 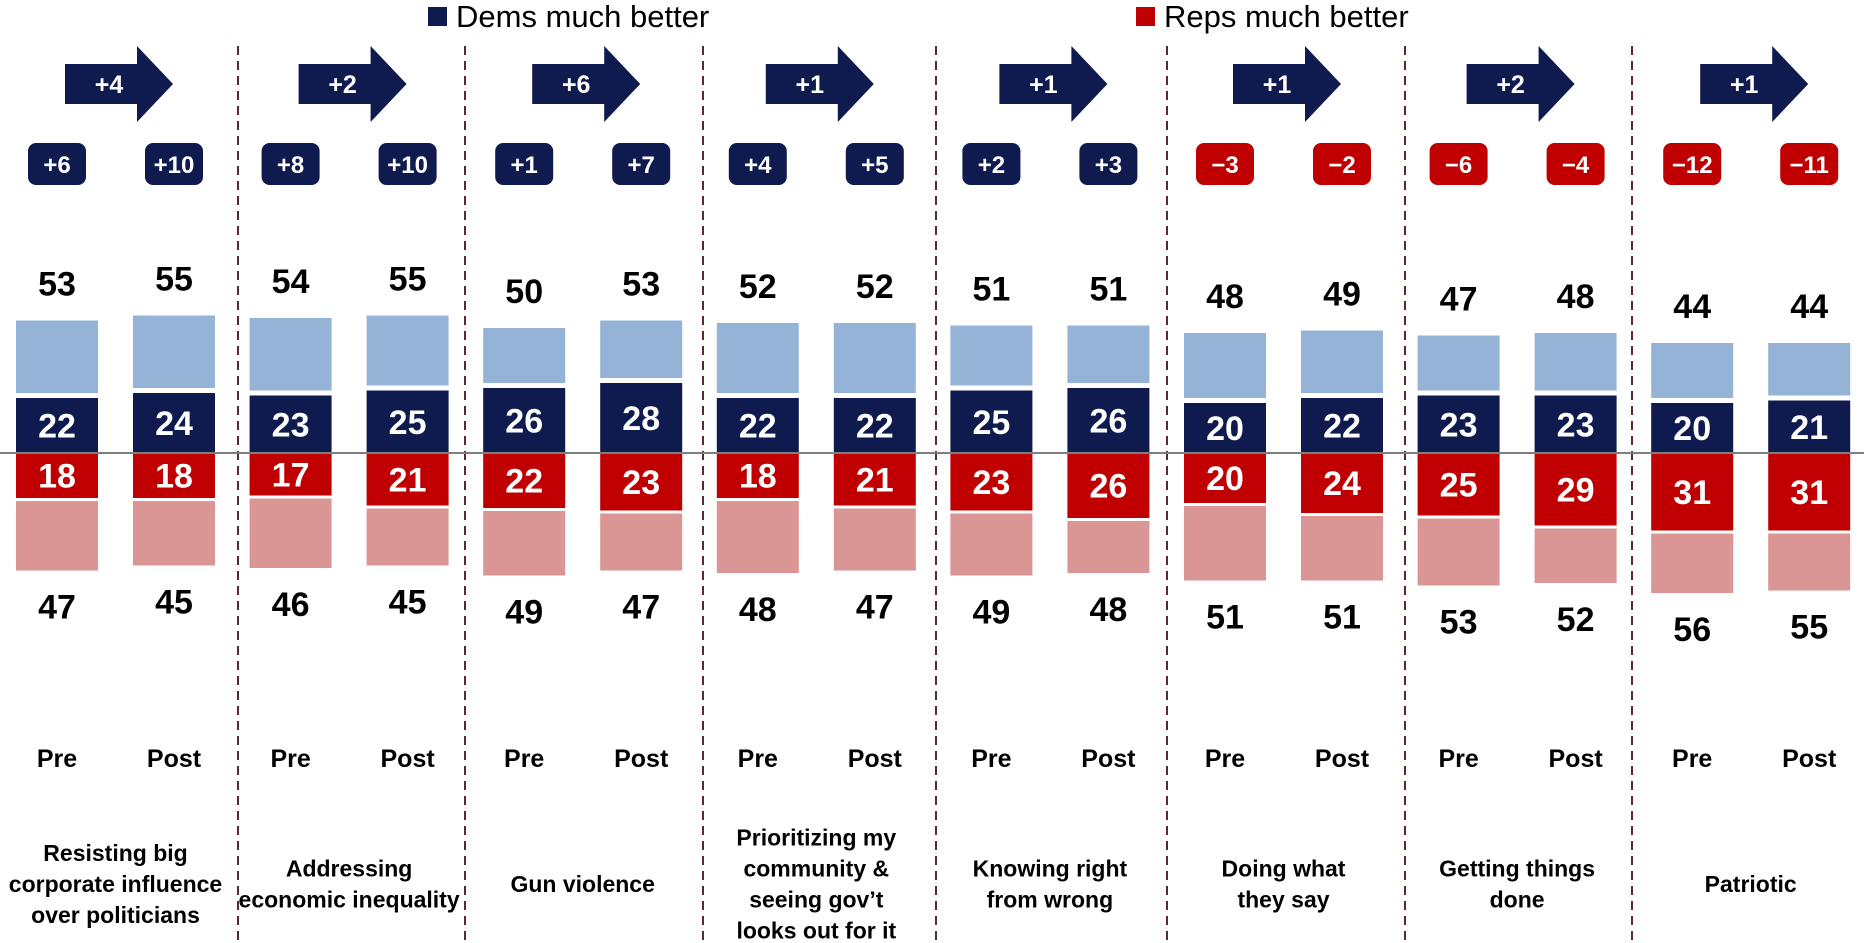 I want to click on net-label: −11, so click(x=1809, y=165).